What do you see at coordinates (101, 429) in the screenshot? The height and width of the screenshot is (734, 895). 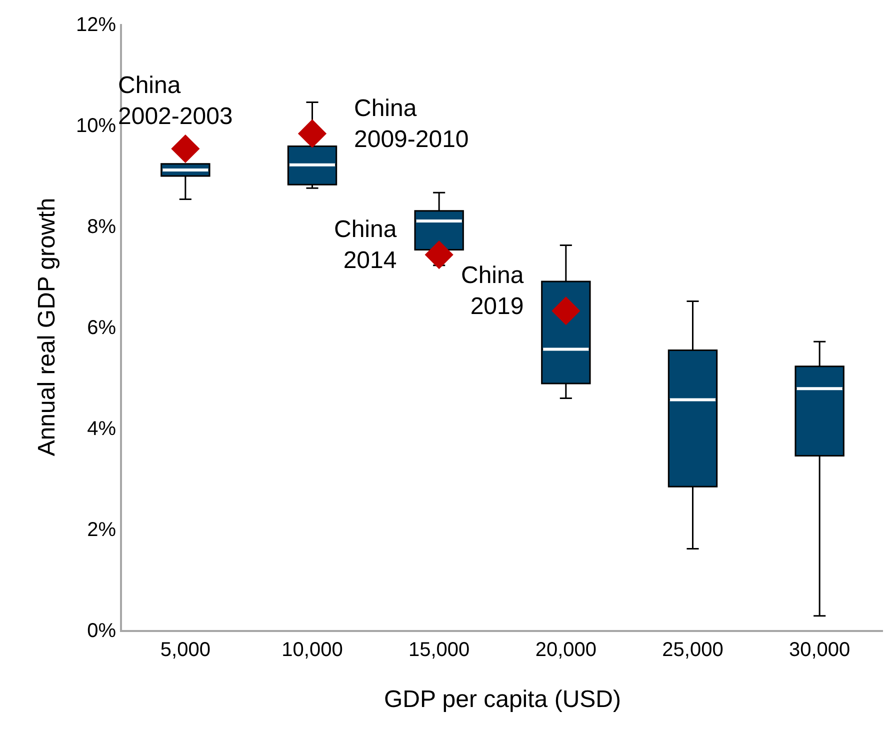 I see `y-tick-label: 4%` at bounding box center [101, 429].